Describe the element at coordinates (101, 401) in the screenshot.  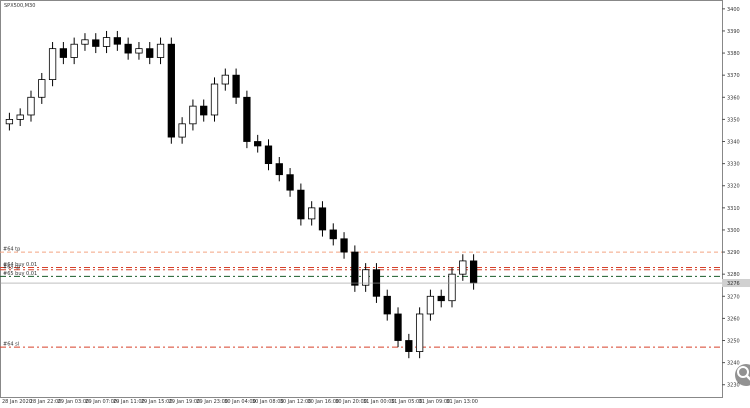
I see `x-tick-label: 29 Jan 07:00` at that location.